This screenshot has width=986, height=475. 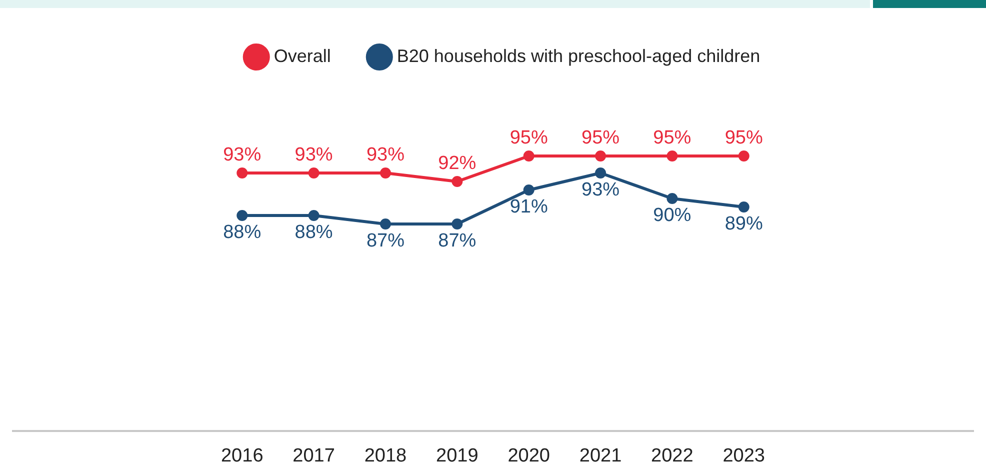 What do you see at coordinates (672, 456) in the screenshot?
I see `x-tick-label: 2022` at bounding box center [672, 456].